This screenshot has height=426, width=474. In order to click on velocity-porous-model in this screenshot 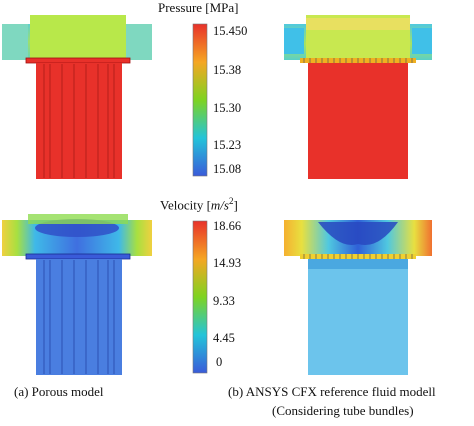, I will do `click(77, 294)`.